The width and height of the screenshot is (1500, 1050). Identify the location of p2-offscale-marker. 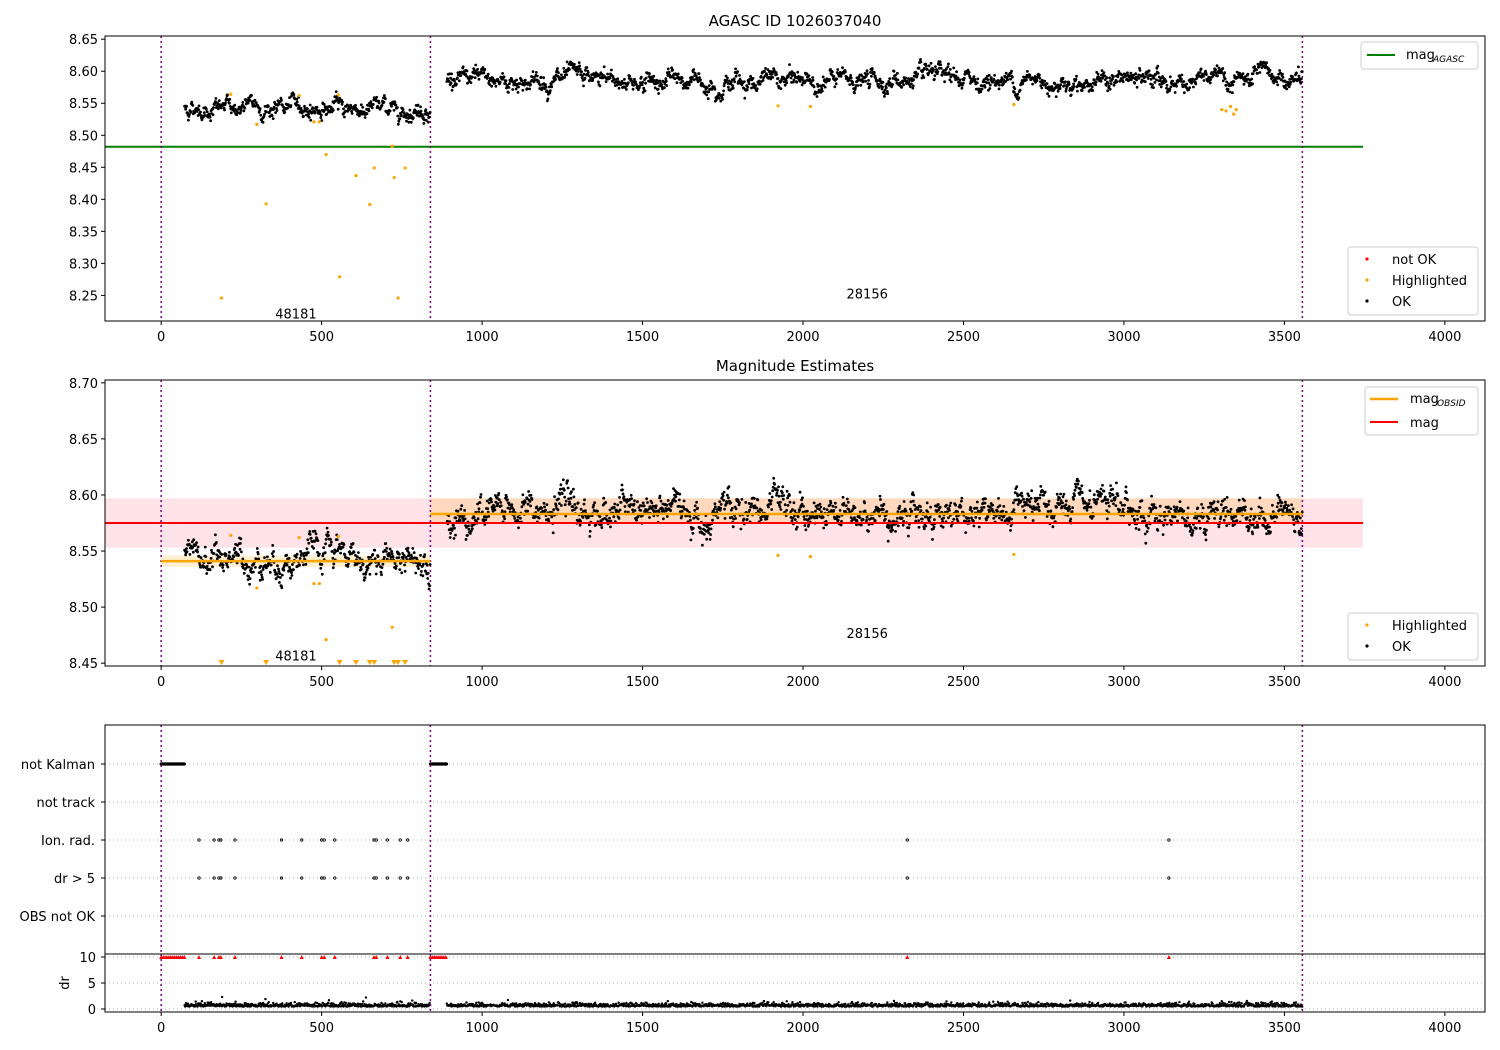
(339, 662).